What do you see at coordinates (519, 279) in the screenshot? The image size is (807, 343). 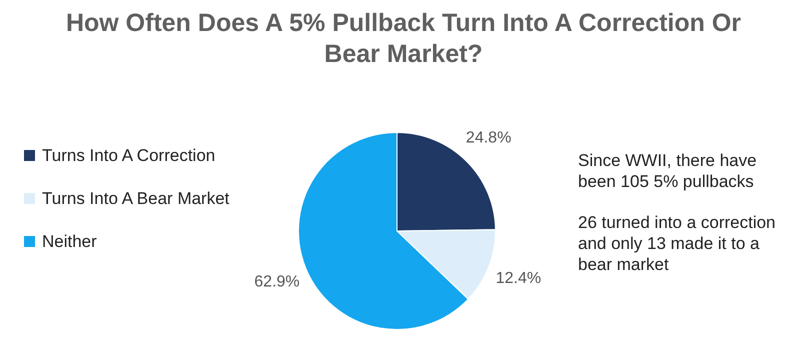 I see `data-label: 12.4%` at bounding box center [519, 279].